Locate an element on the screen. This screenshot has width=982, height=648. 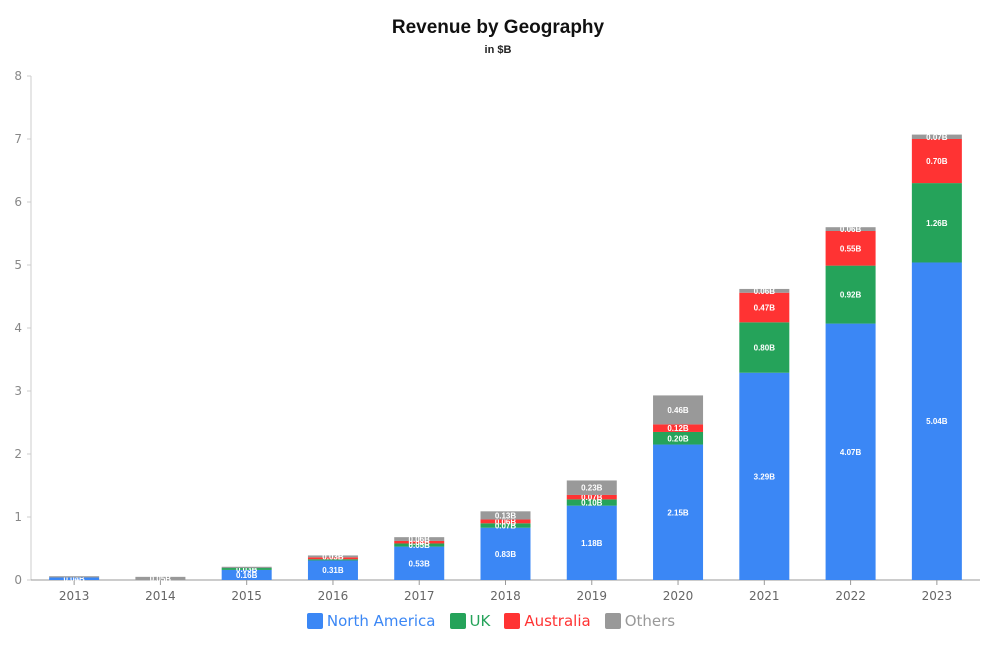
data-label-north-america: 1.18B is located at coordinates (592, 543).